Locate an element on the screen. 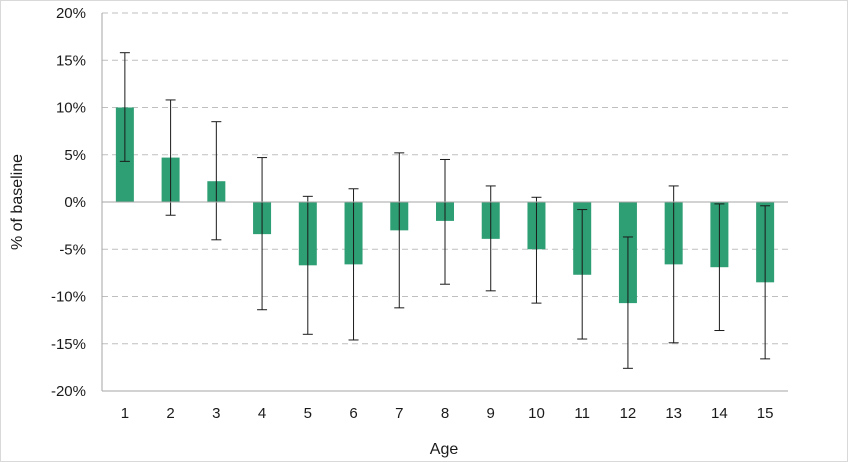  x-tick-label: 9 is located at coordinates (491, 413).